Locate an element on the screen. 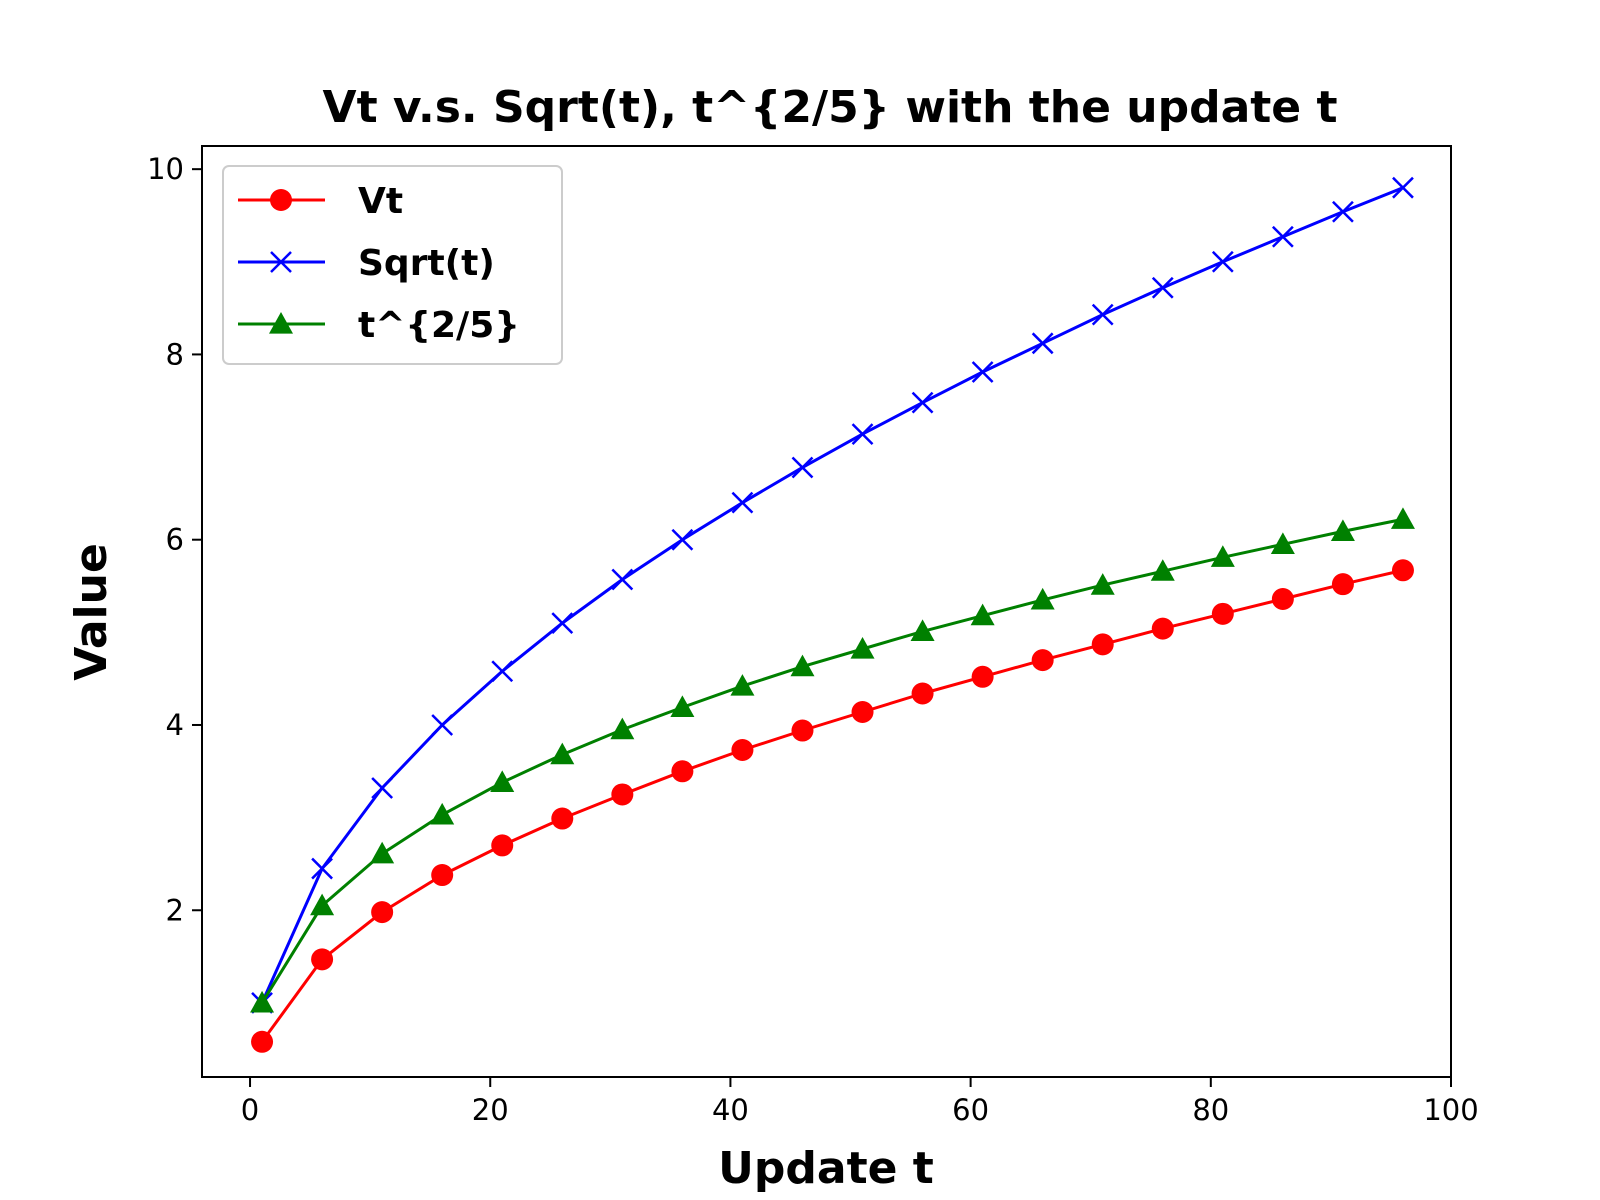 This screenshot has height=1200, width=1600. legend-item: Sqrt(t) is located at coordinates (366, 263).